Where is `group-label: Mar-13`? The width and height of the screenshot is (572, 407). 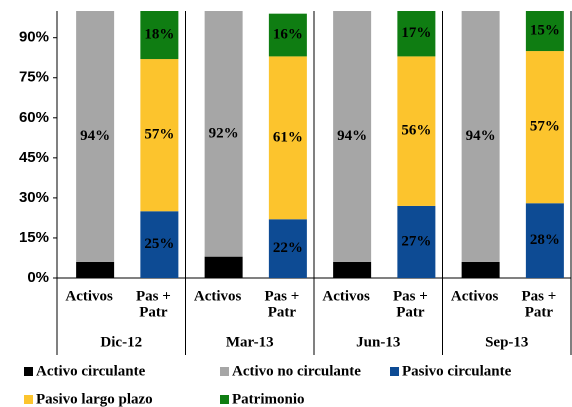 group-label: Mar-13 is located at coordinates (250, 342).